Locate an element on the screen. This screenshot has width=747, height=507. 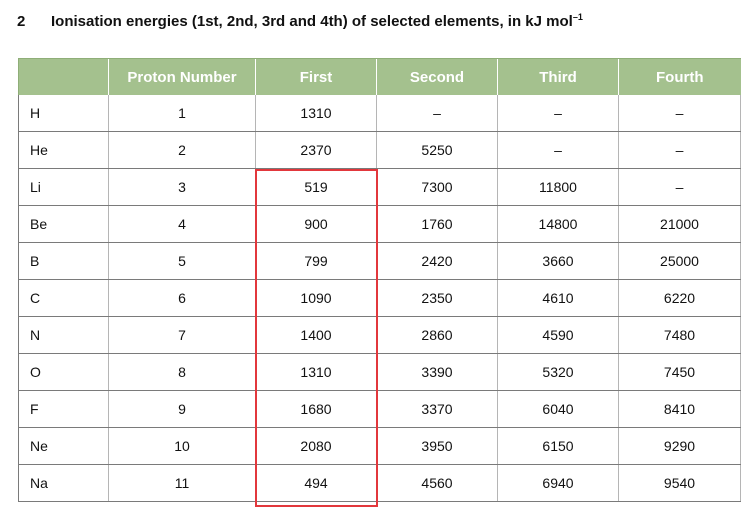
table-row: Na 11 494 4560 6940 9540 is located at coordinates (379, 483).